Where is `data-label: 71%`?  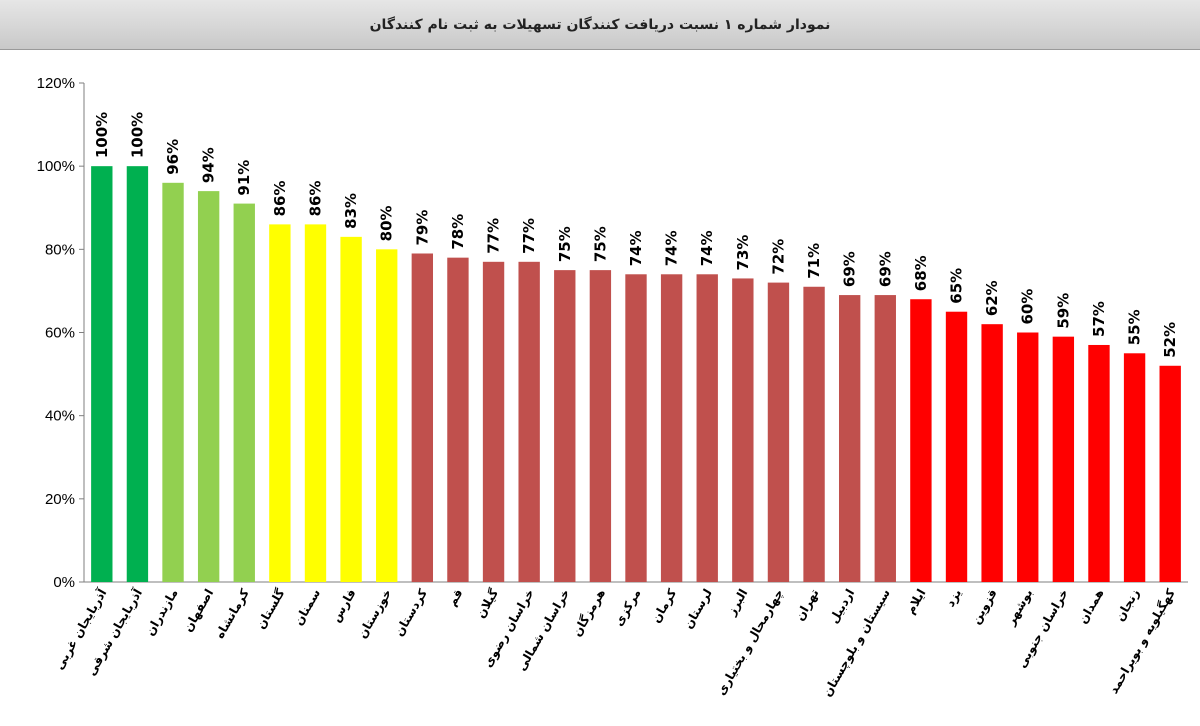
data-label: 71% is located at coordinates (814, 261).